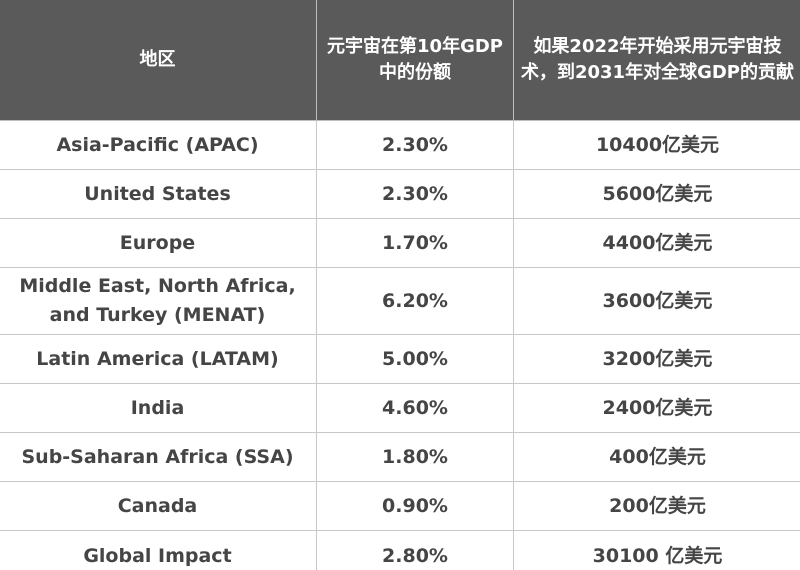 This screenshot has height=570, width=800. I want to click on header-contribution: 如果2022年开始采用元宇宙技术，到2031年对全球GDP的贡献, so click(656, 60).